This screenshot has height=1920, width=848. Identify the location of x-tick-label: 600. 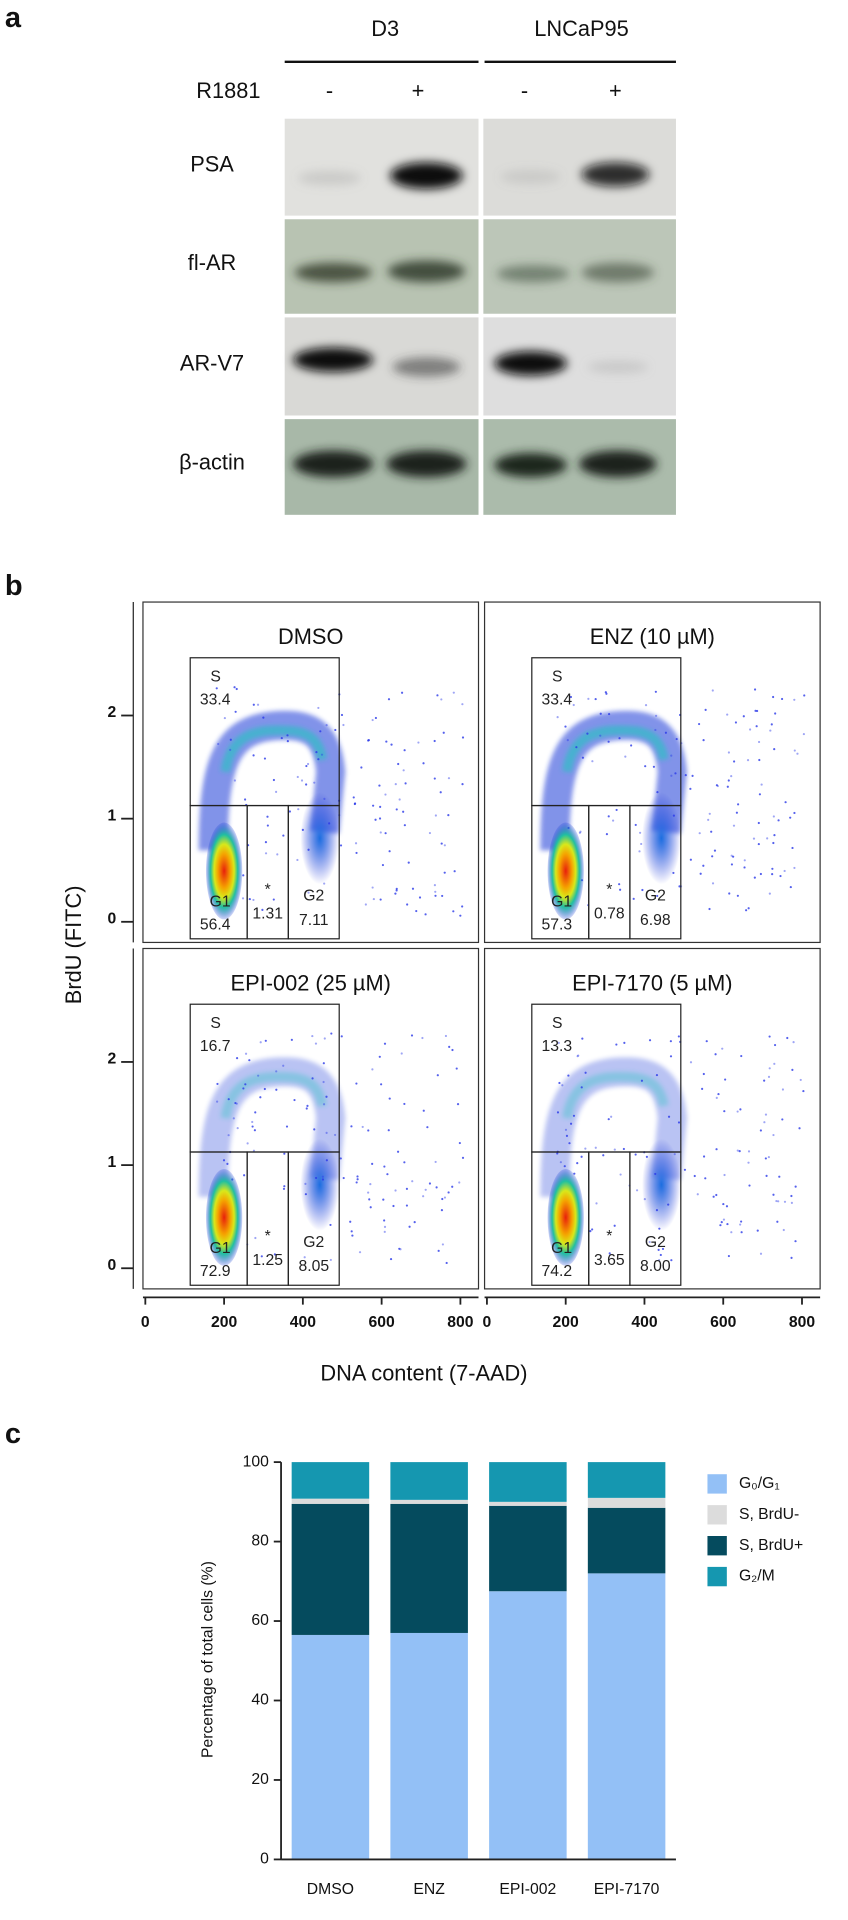
(381, 1322).